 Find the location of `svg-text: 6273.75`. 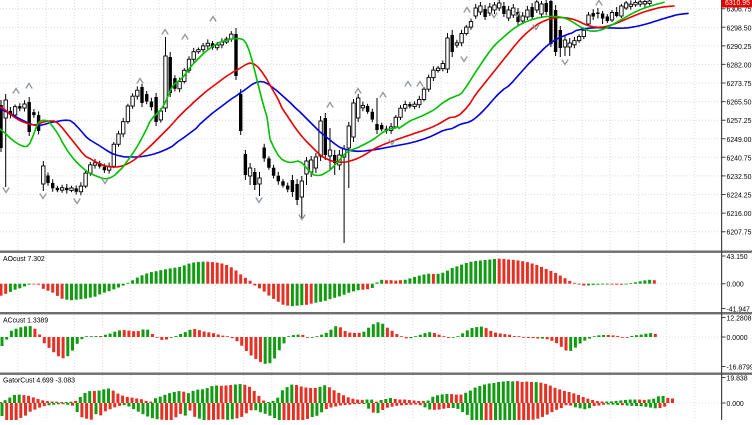

svg-text: 6273.75 is located at coordinates (739, 84).